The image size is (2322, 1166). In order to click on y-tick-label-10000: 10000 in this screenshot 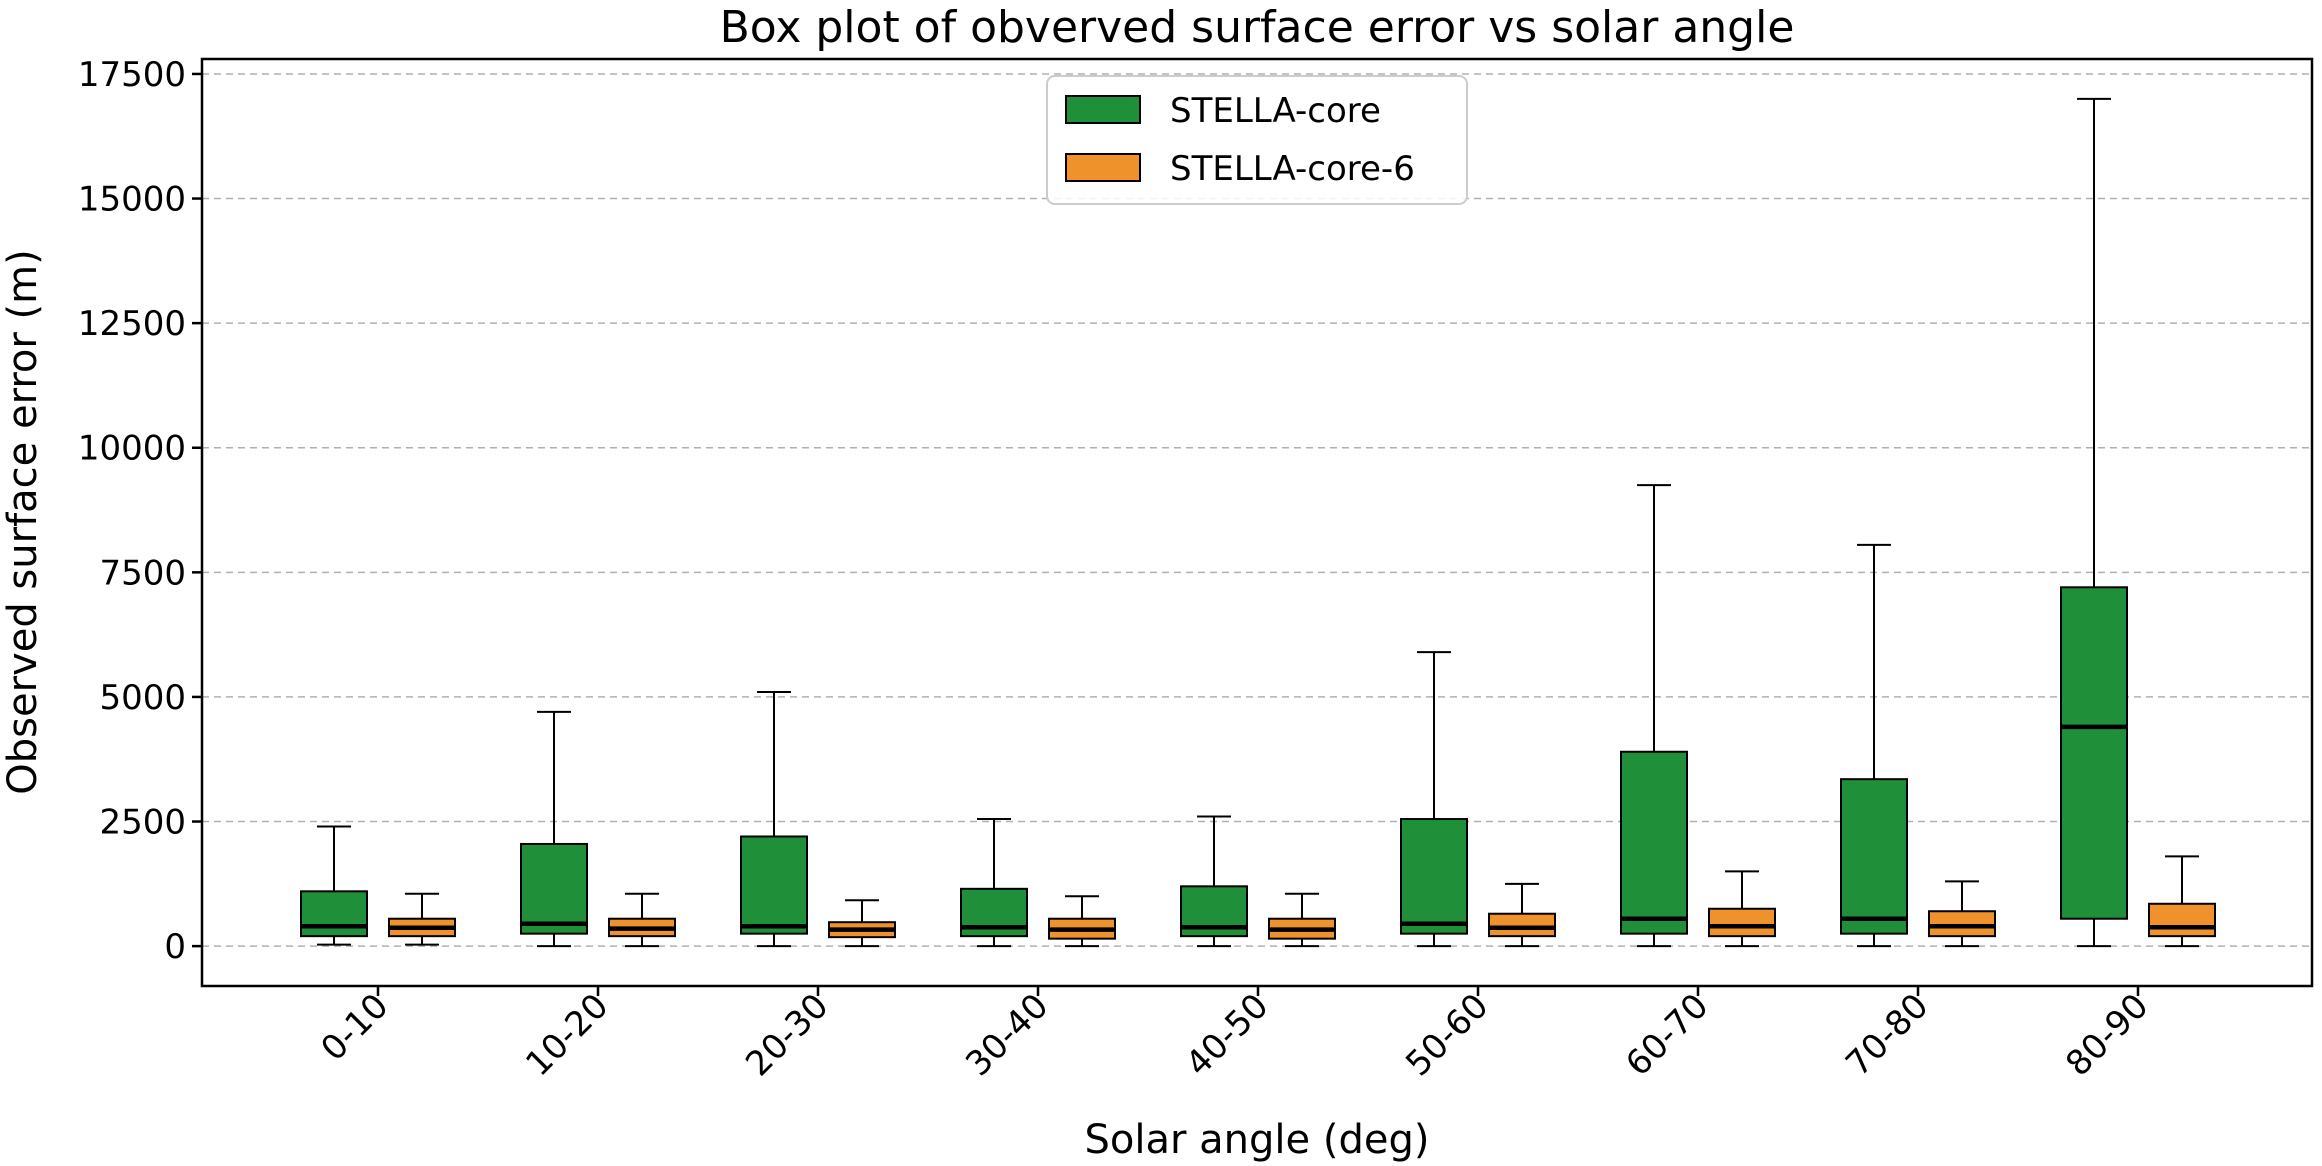, I will do `click(132, 449)`.